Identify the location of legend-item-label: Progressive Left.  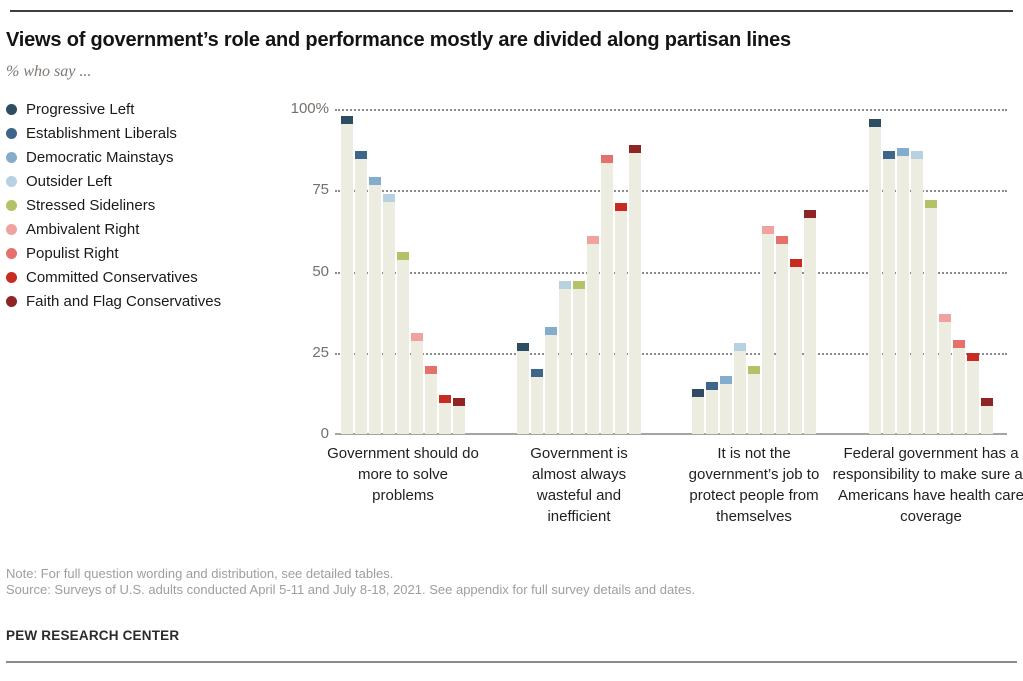
(80, 109).